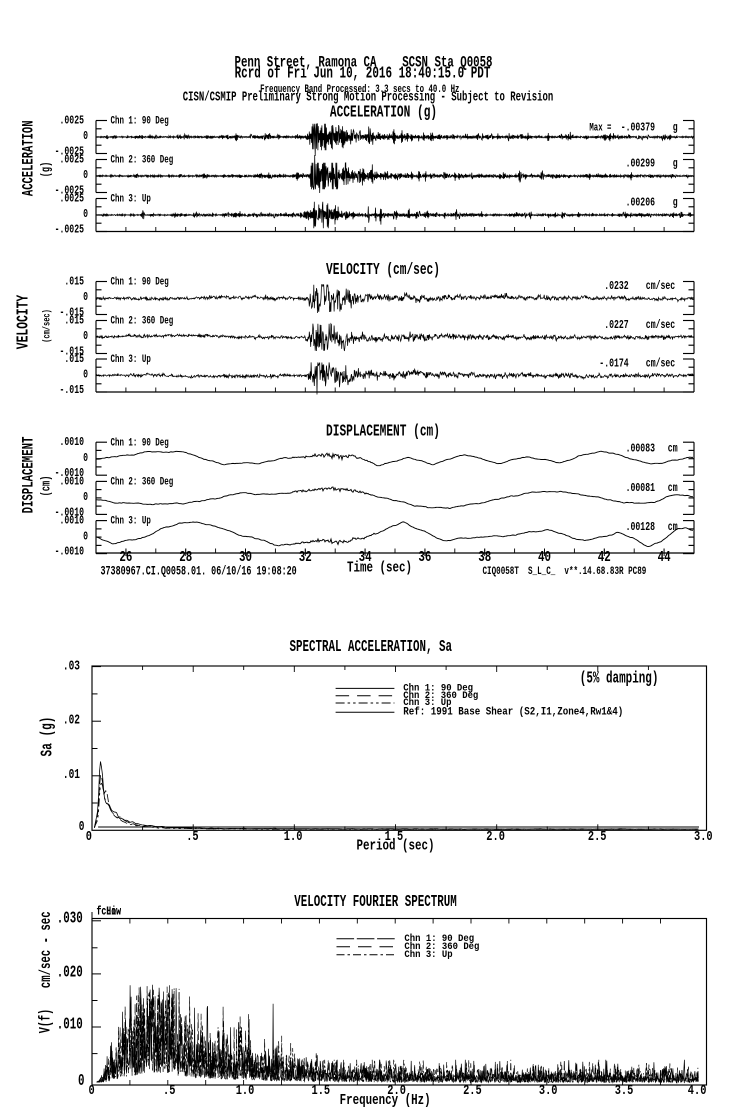  I want to click on svg-text: .030, so click(70, 920).